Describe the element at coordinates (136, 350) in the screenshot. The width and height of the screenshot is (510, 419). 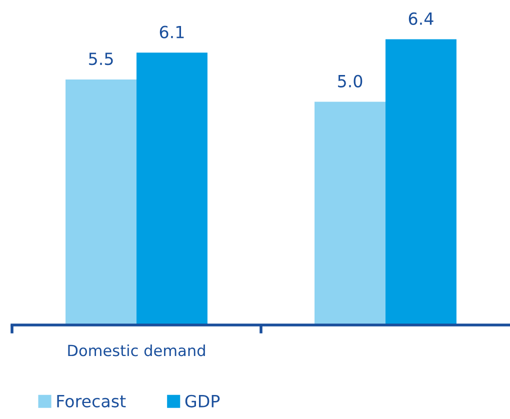
I see `x-tick-label: Domestic demand` at that location.